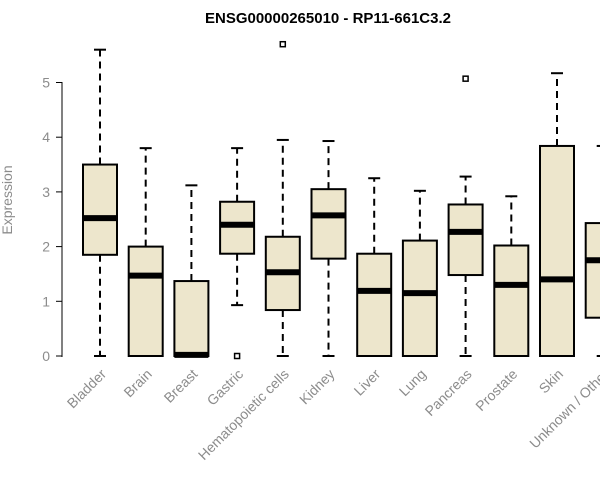 The image size is (600, 500). I want to click on x-tick-label: Liver, so click(367, 382).